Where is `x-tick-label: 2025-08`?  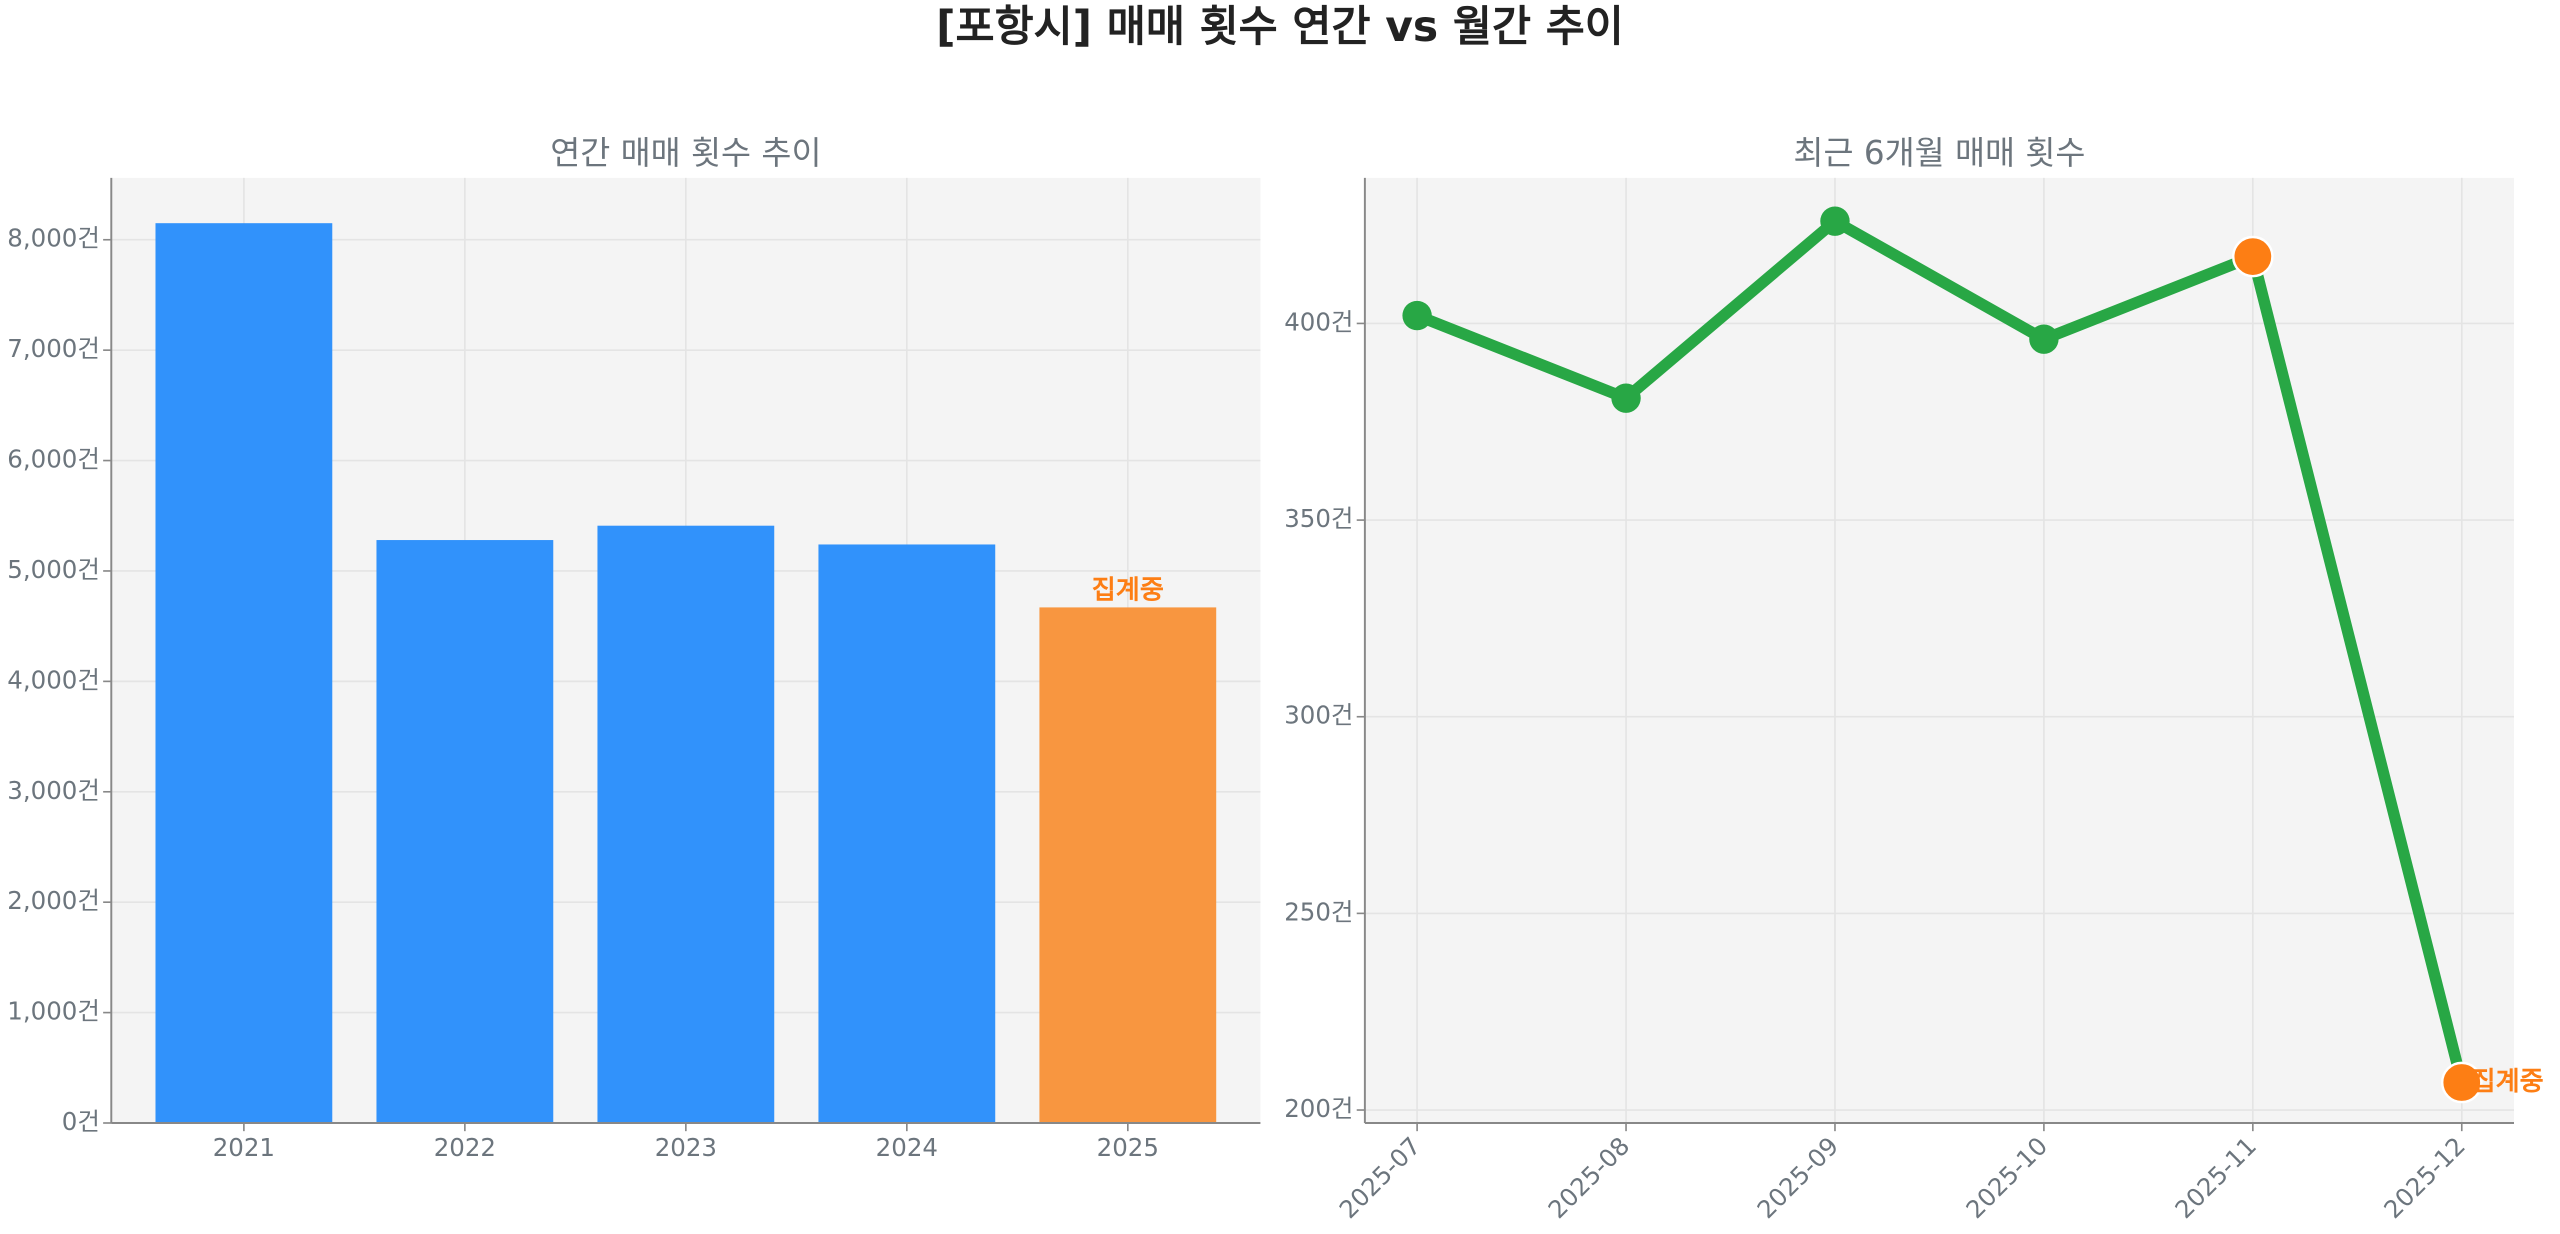 x-tick-label: 2025-08 is located at coordinates (1588, 1177).